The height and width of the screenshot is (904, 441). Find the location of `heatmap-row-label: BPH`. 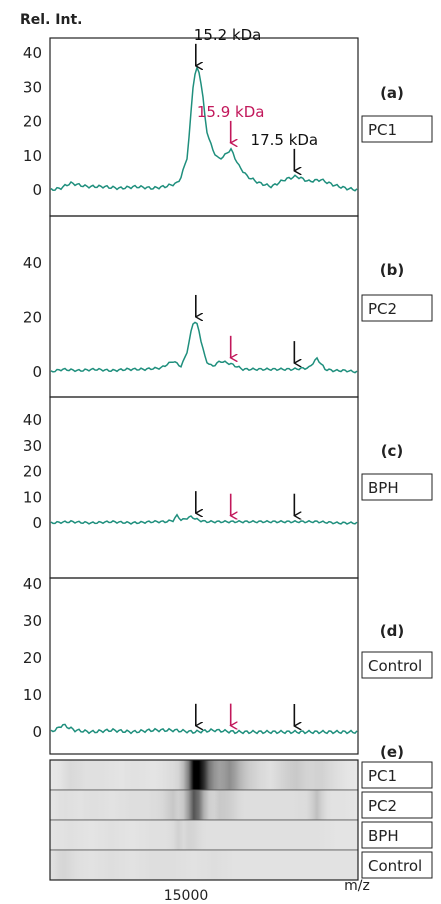

heatmap-row-label: BPH is located at coordinates (383, 836).